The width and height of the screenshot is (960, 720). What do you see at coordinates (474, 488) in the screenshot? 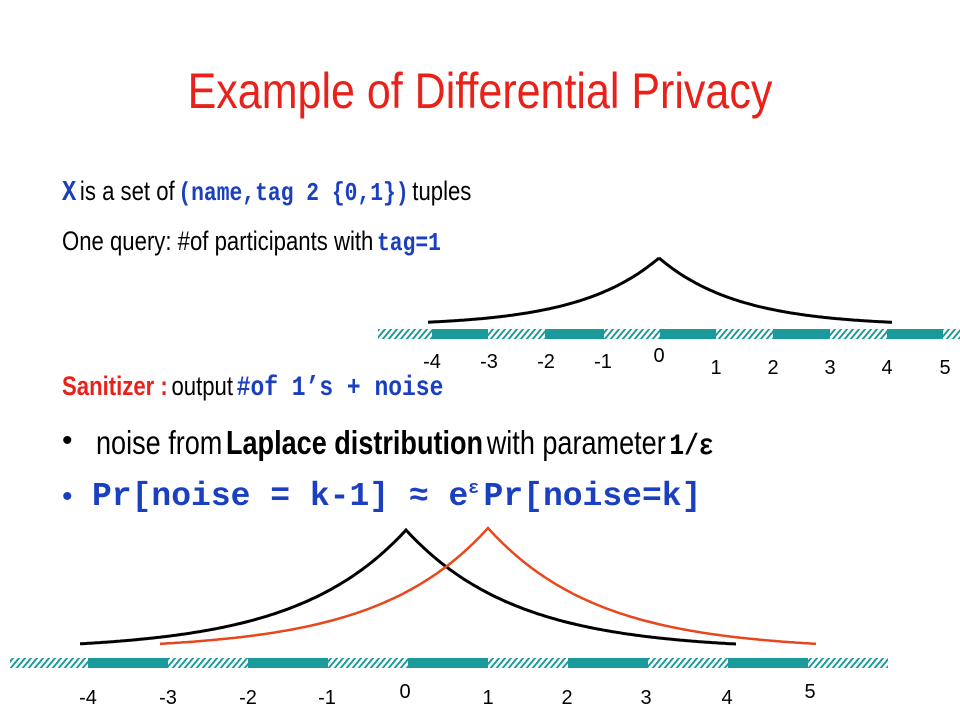
I see `bullet-2-sup: ε` at bounding box center [474, 488].